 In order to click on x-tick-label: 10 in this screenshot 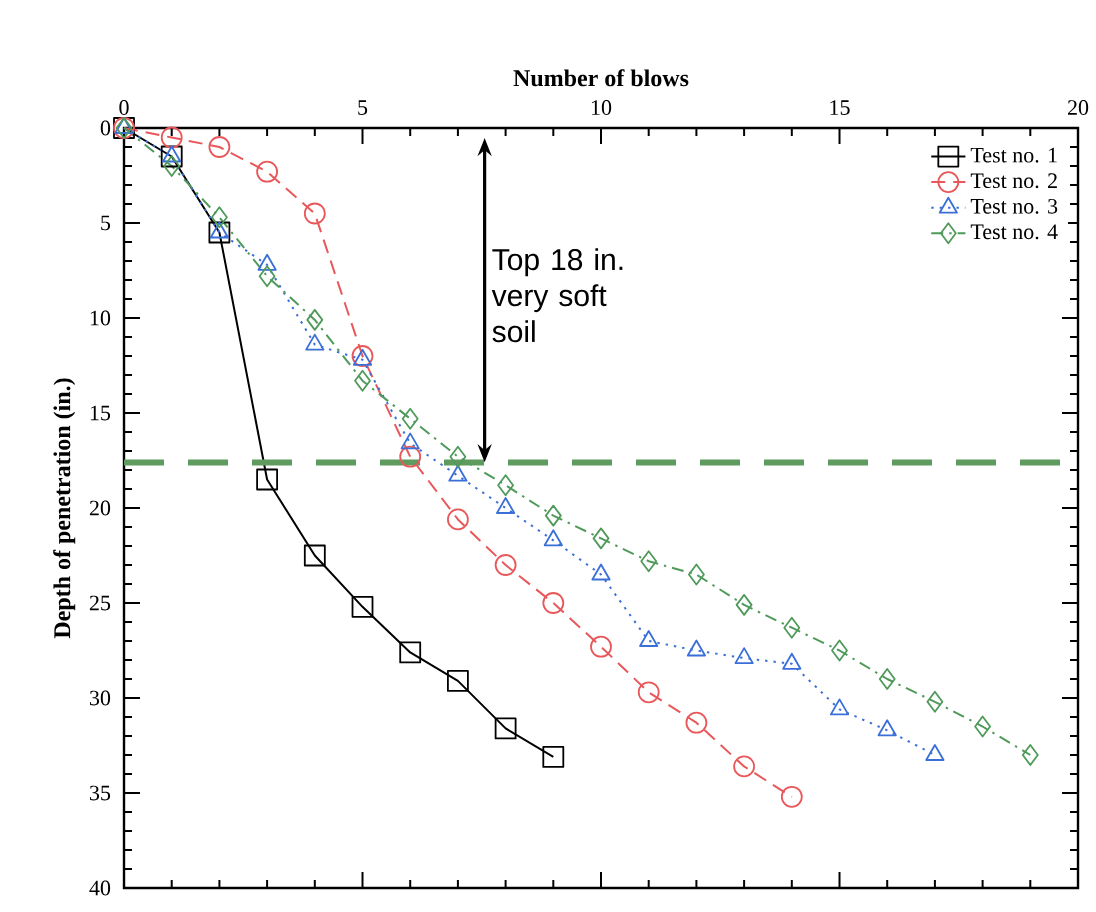, I will do `click(601, 107)`.